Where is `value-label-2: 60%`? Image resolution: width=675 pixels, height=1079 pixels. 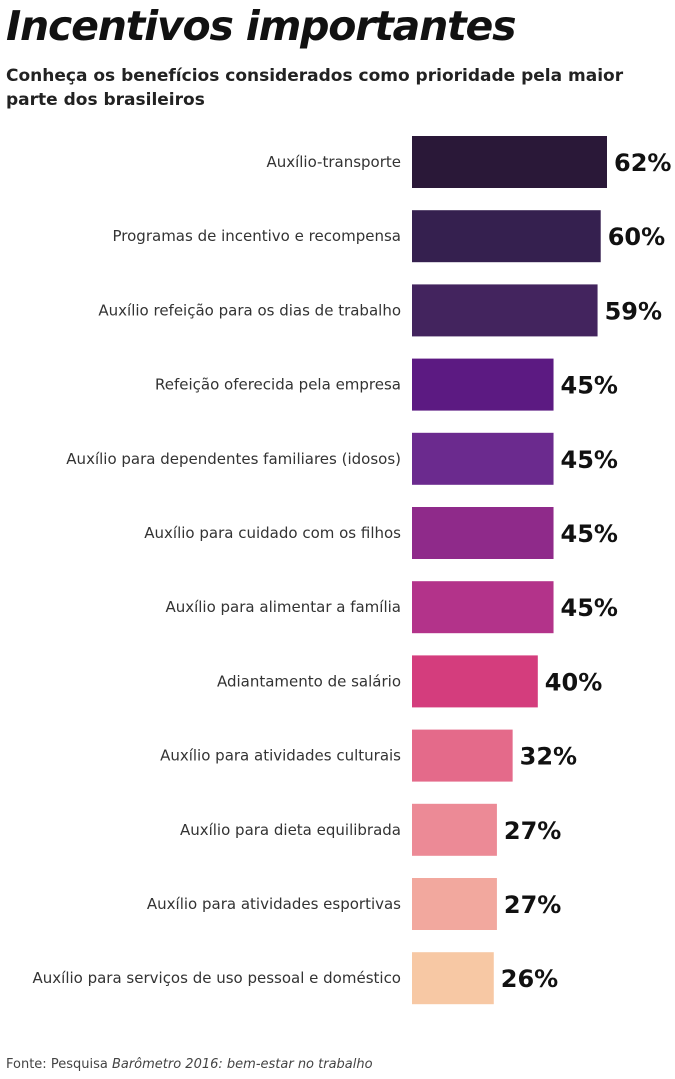
value-label-2: 60% is located at coordinates (636, 237).